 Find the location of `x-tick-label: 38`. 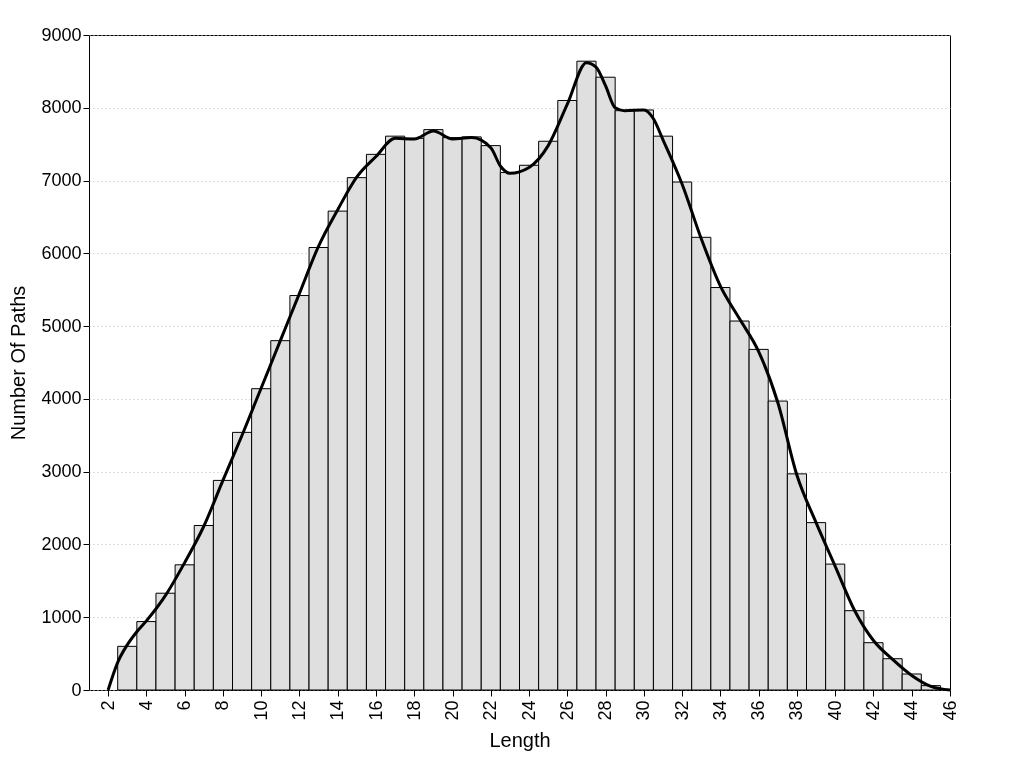

x-tick-label: 38 is located at coordinates (796, 710).